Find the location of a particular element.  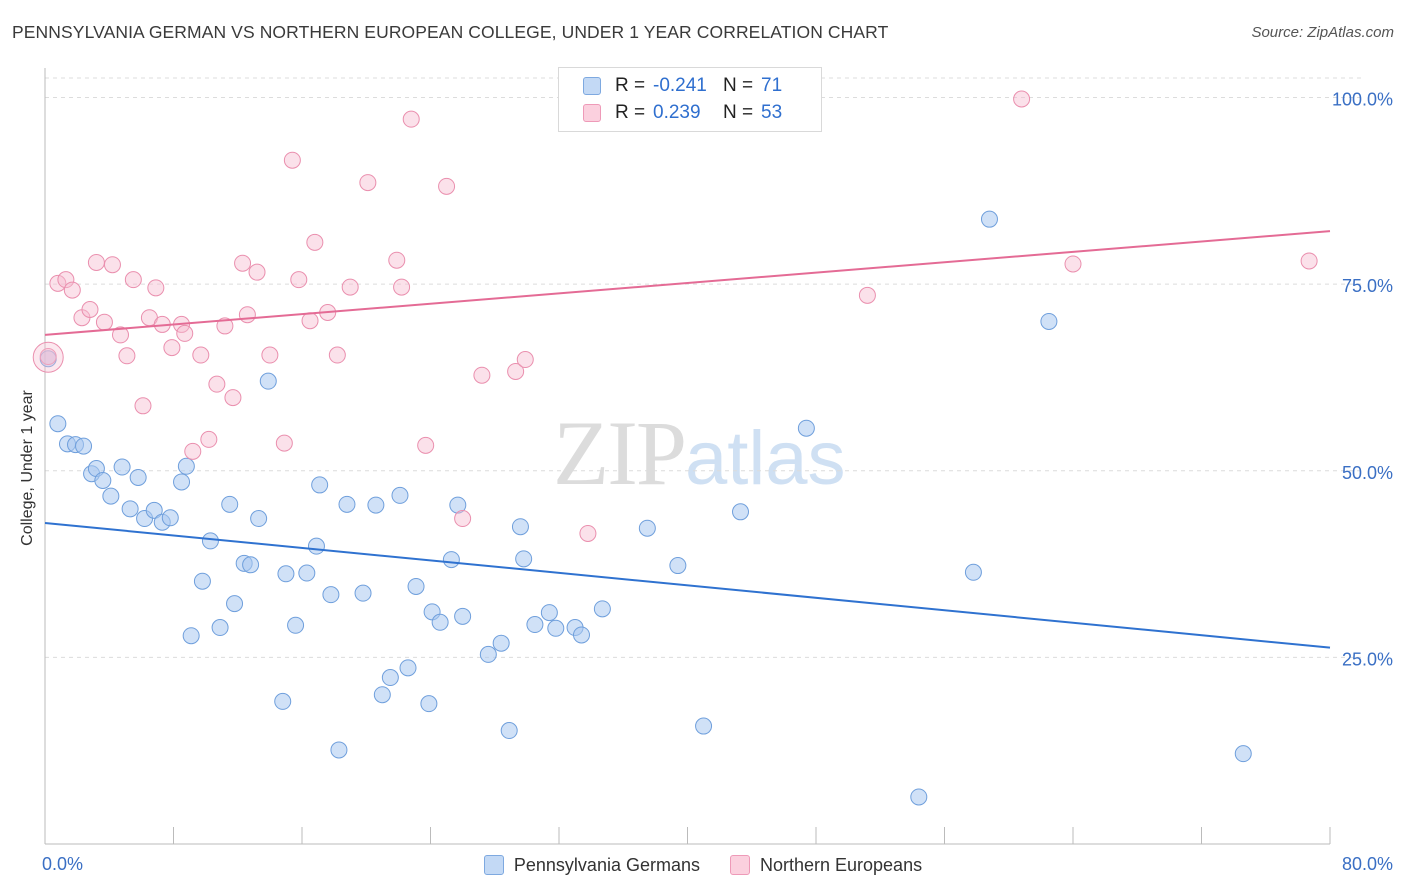

data-point-northern-europeans-large is located at coordinates (48, 357).